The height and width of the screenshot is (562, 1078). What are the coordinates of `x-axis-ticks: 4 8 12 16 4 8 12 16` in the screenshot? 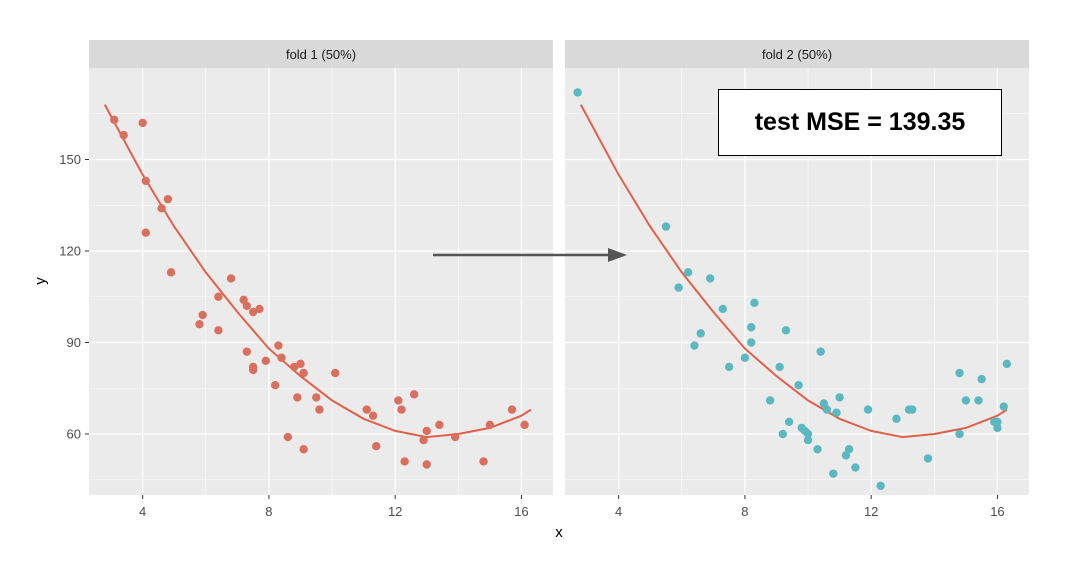 It's located at (572, 507).